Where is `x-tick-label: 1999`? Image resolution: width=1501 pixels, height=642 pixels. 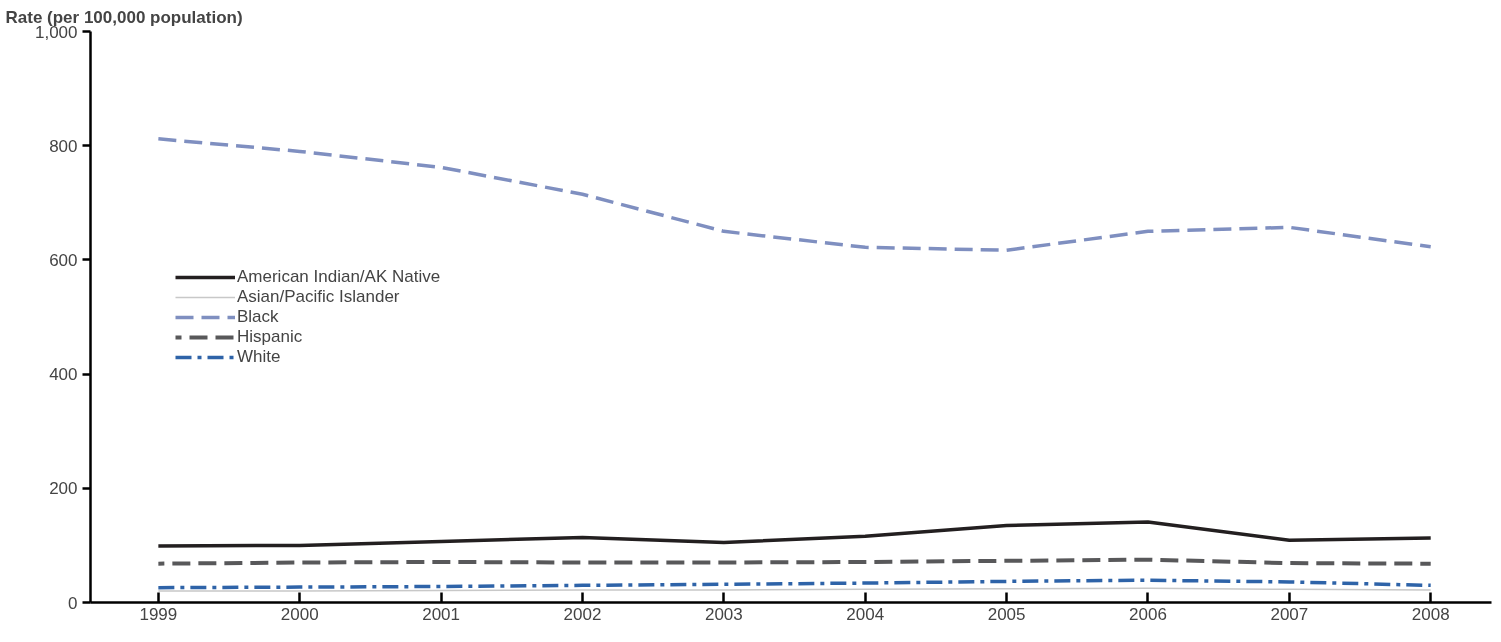
x-tick-label: 1999 is located at coordinates (158, 614).